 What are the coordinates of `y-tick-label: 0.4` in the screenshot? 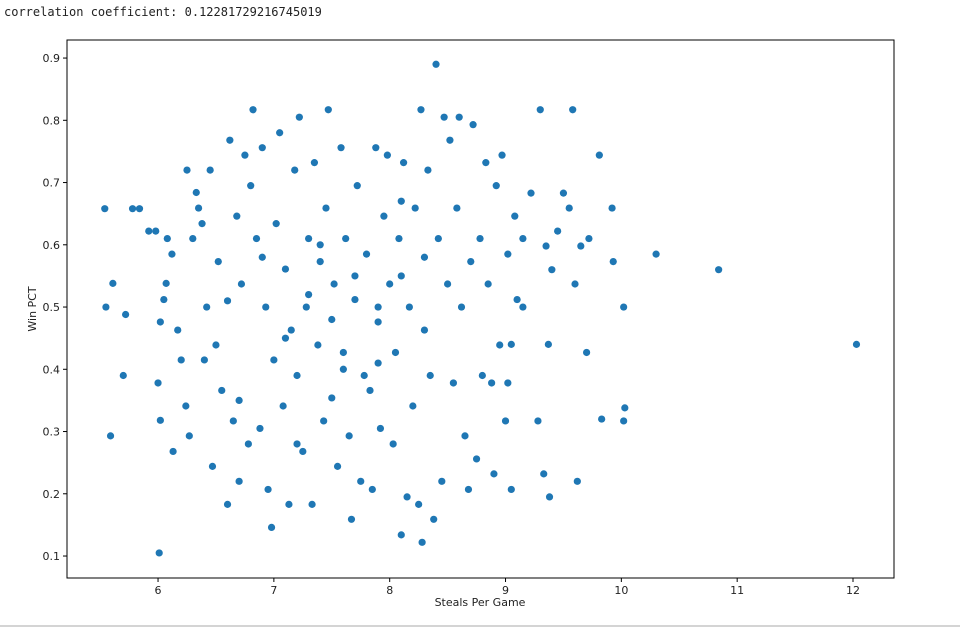 It's located at (52, 369).